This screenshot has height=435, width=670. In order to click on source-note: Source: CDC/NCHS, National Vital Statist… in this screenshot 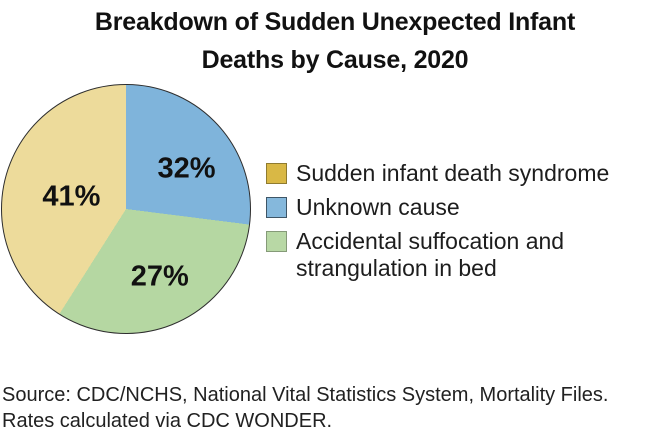, I will do `click(305, 408)`.